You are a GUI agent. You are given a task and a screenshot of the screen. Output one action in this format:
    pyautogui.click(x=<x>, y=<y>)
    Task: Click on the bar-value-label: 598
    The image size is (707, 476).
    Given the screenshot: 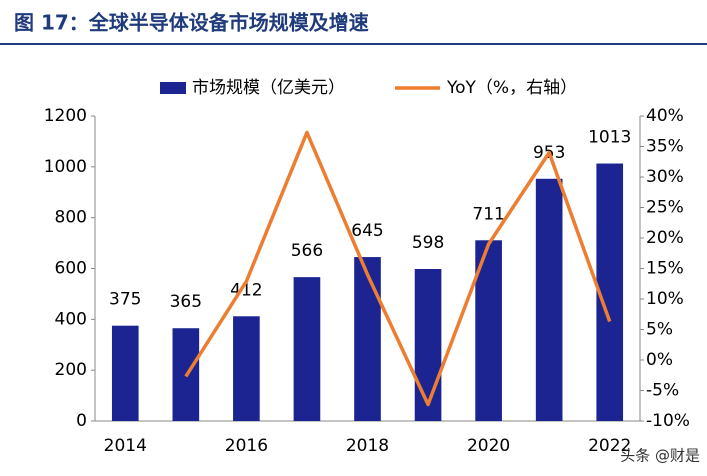 What is the action you would take?
    pyautogui.click(x=428, y=243)
    